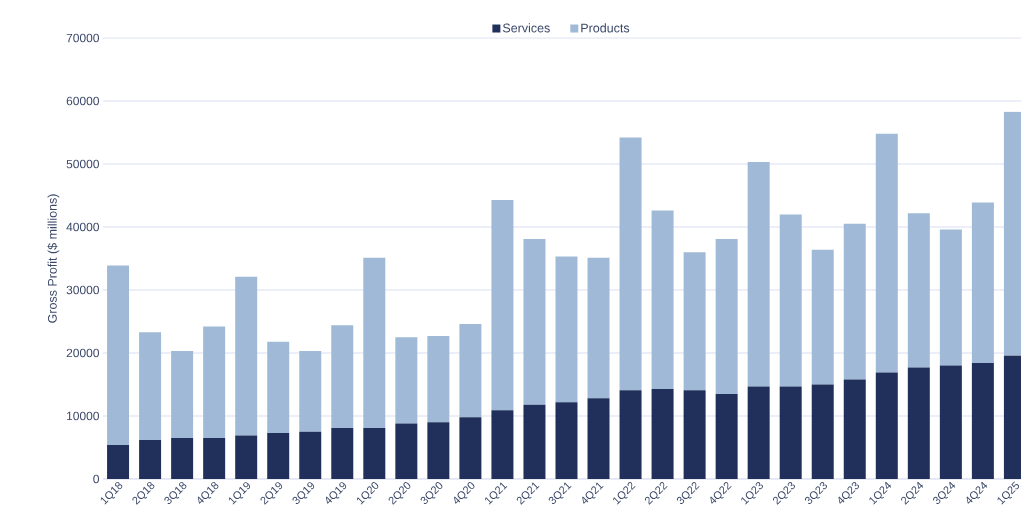 This screenshot has height=527, width=1021. I want to click on y-tick-label: 0, so click(96, 479).